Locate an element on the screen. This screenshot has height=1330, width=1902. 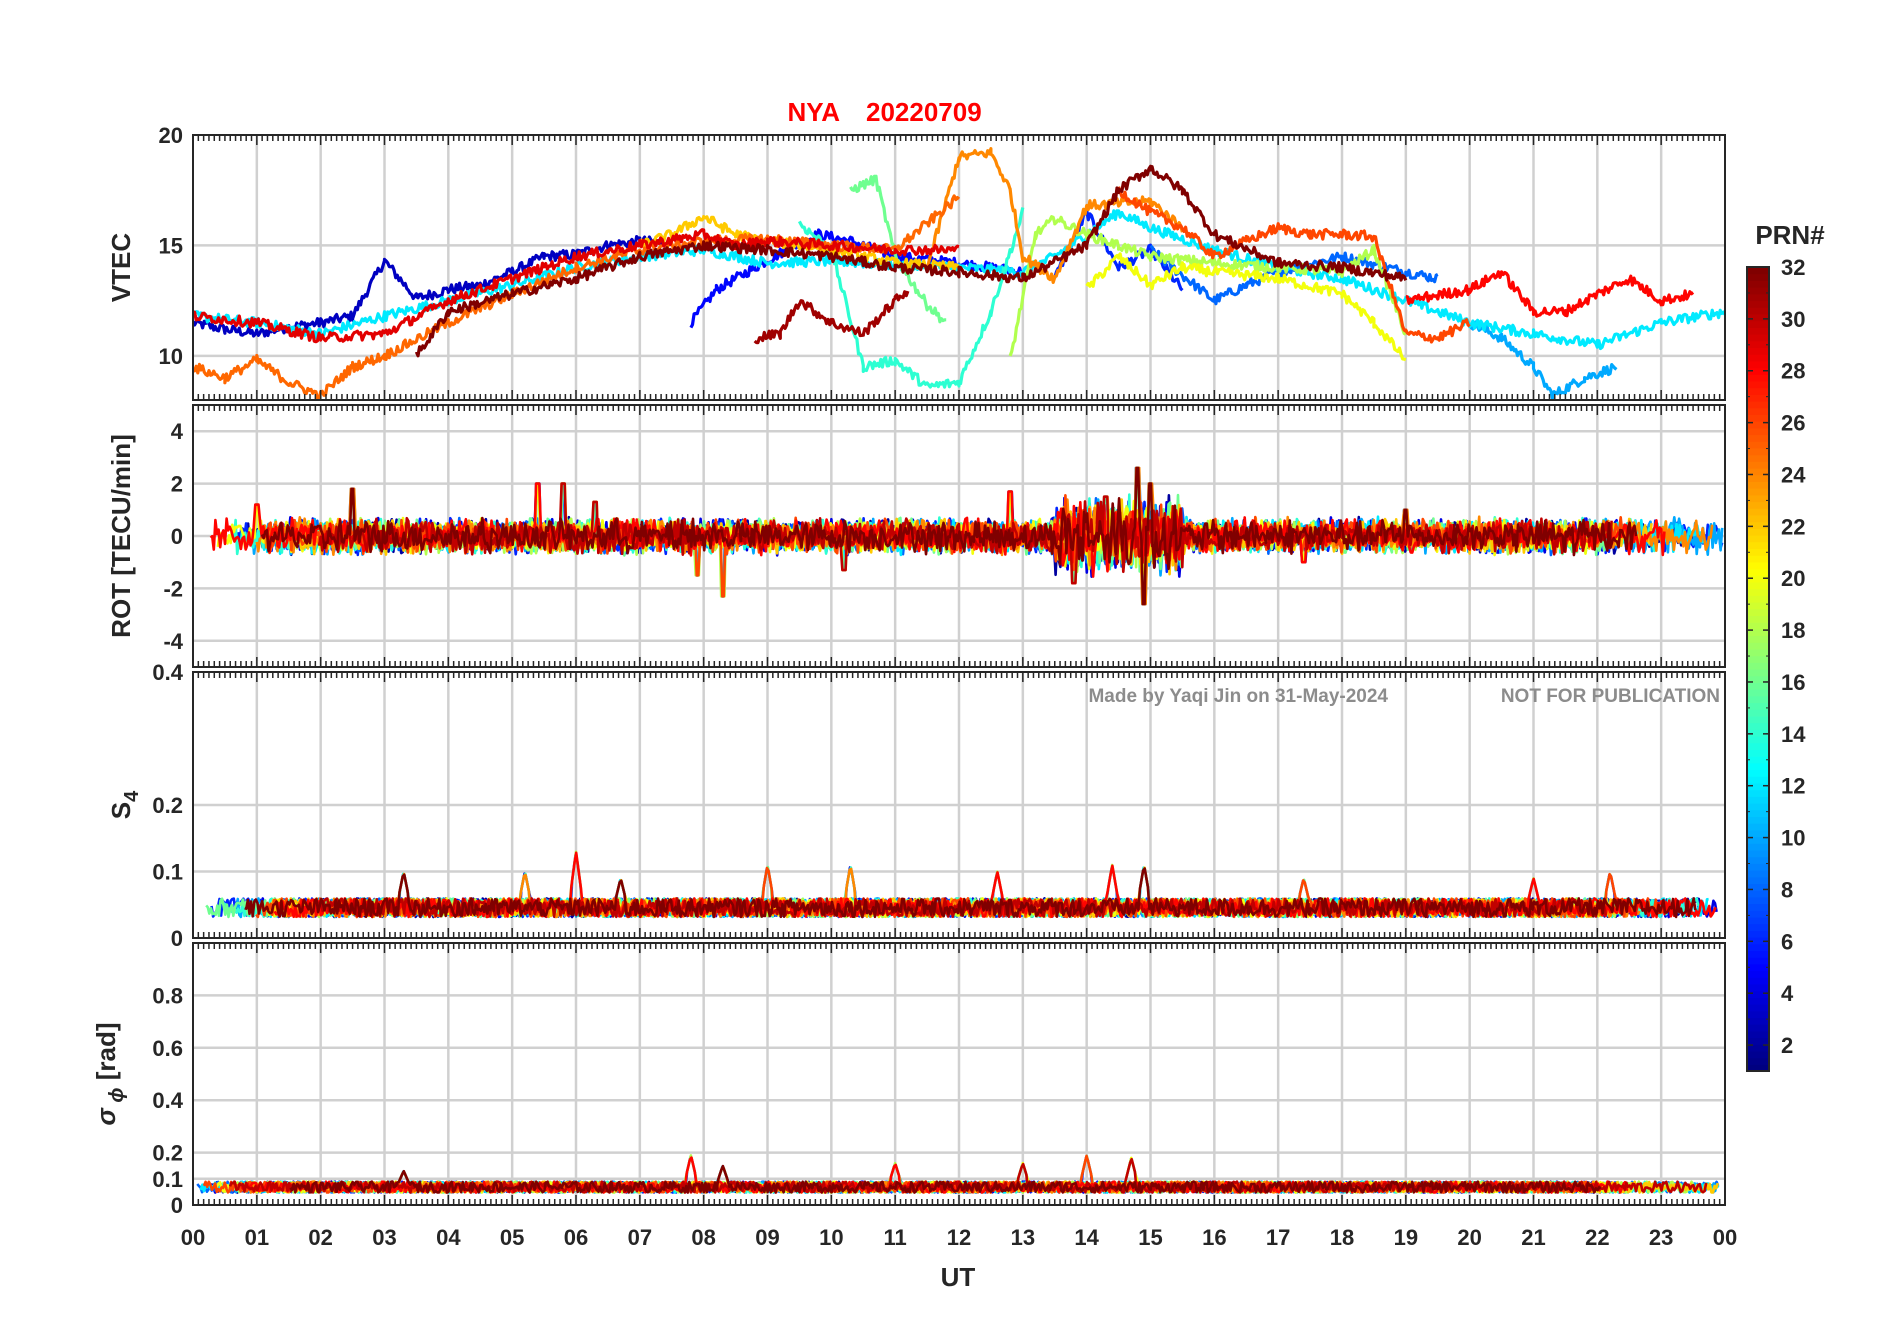
x-tick-label: 00 is located at coordinates (1725, 1237).